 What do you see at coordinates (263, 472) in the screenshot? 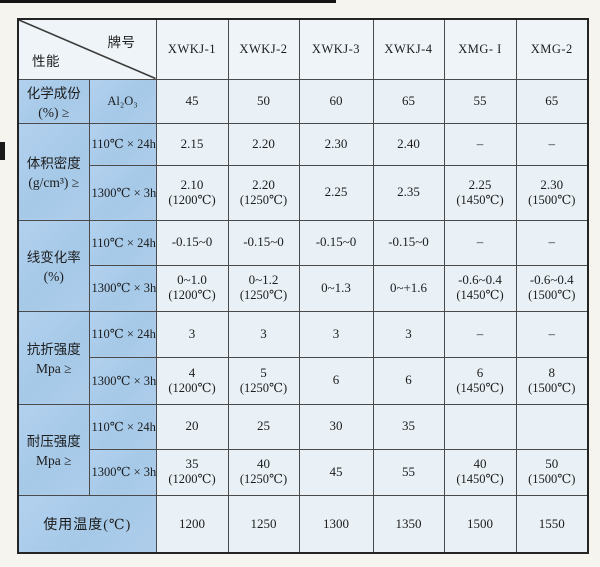
I see `table-cell: 40 (1250℃)` at bounding box center [263, 472].